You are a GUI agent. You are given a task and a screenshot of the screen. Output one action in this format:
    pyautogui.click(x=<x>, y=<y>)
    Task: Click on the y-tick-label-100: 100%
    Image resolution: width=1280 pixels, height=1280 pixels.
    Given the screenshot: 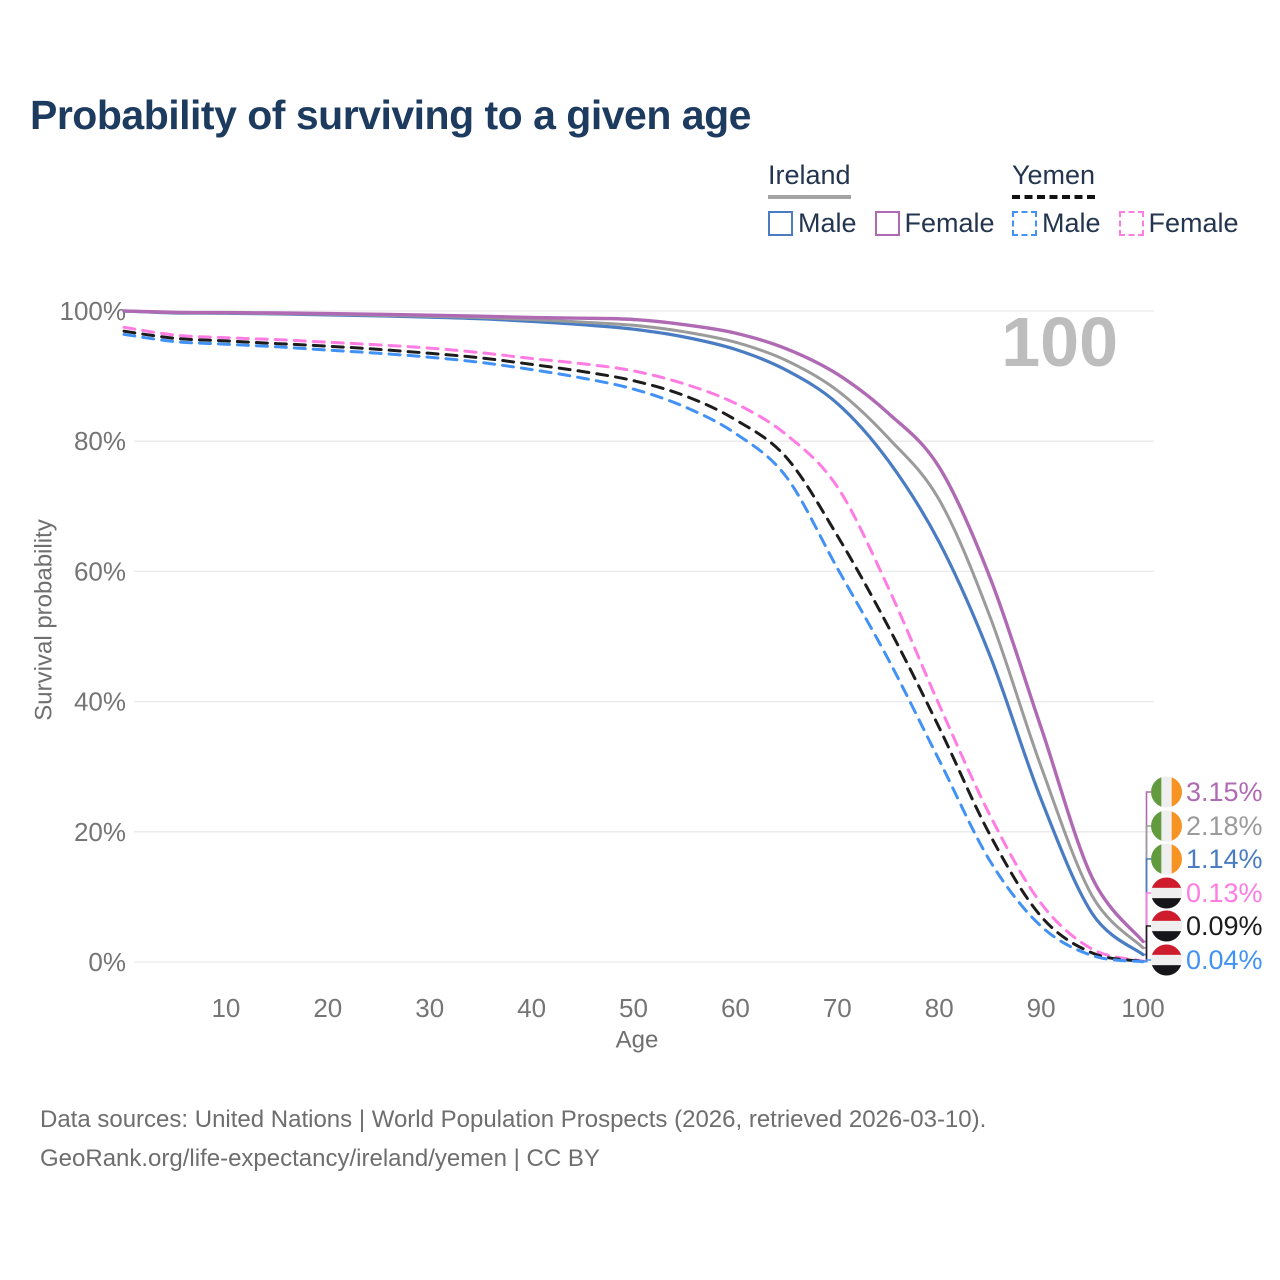 What is the action you would take?
    pyautogui.click(x=93, y=311)
    